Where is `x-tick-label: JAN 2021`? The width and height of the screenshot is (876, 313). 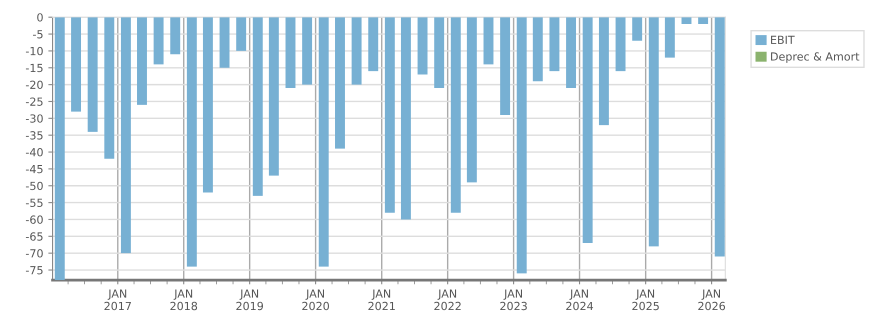
x-tick-label: JAN 2021 is located at coordinates (381, 300).